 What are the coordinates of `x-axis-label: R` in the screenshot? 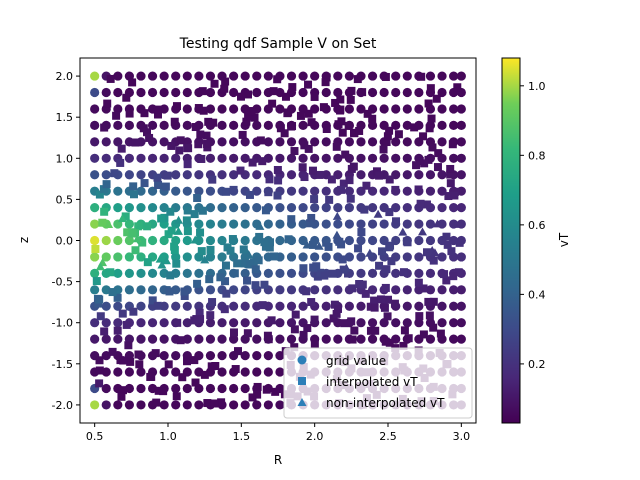 It's located at (278, 460).